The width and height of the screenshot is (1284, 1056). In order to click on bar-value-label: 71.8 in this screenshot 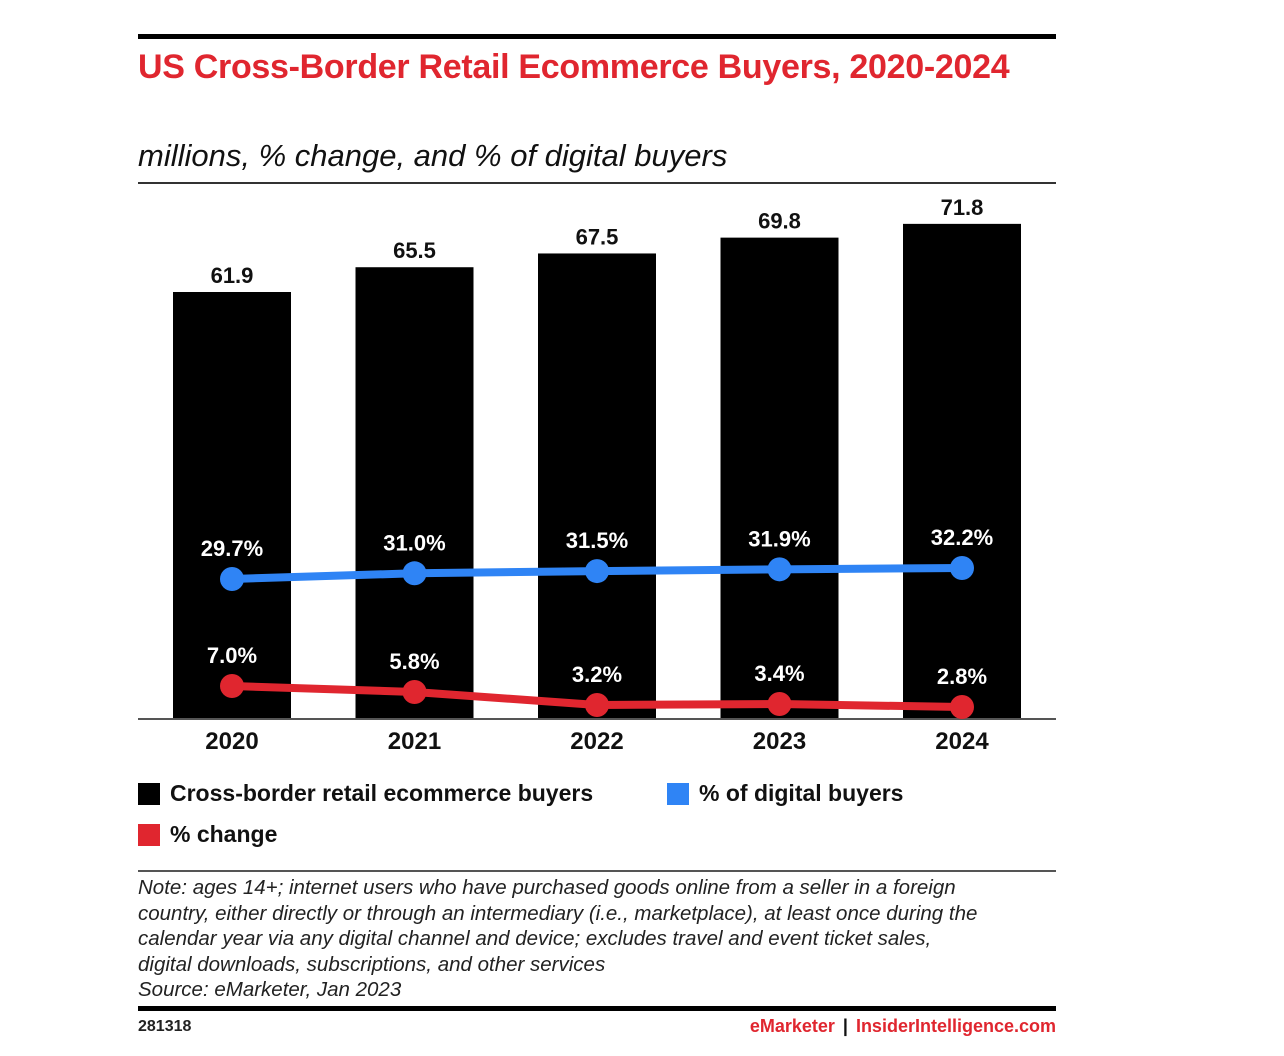, I will do `click(962, 207)`.